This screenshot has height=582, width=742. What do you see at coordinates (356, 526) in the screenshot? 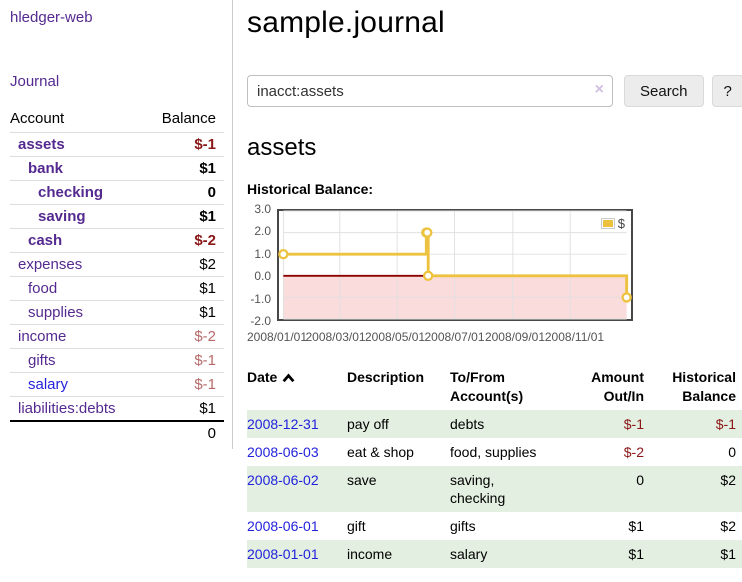
I see `register-description: gift` at bounding box center [356, 526].